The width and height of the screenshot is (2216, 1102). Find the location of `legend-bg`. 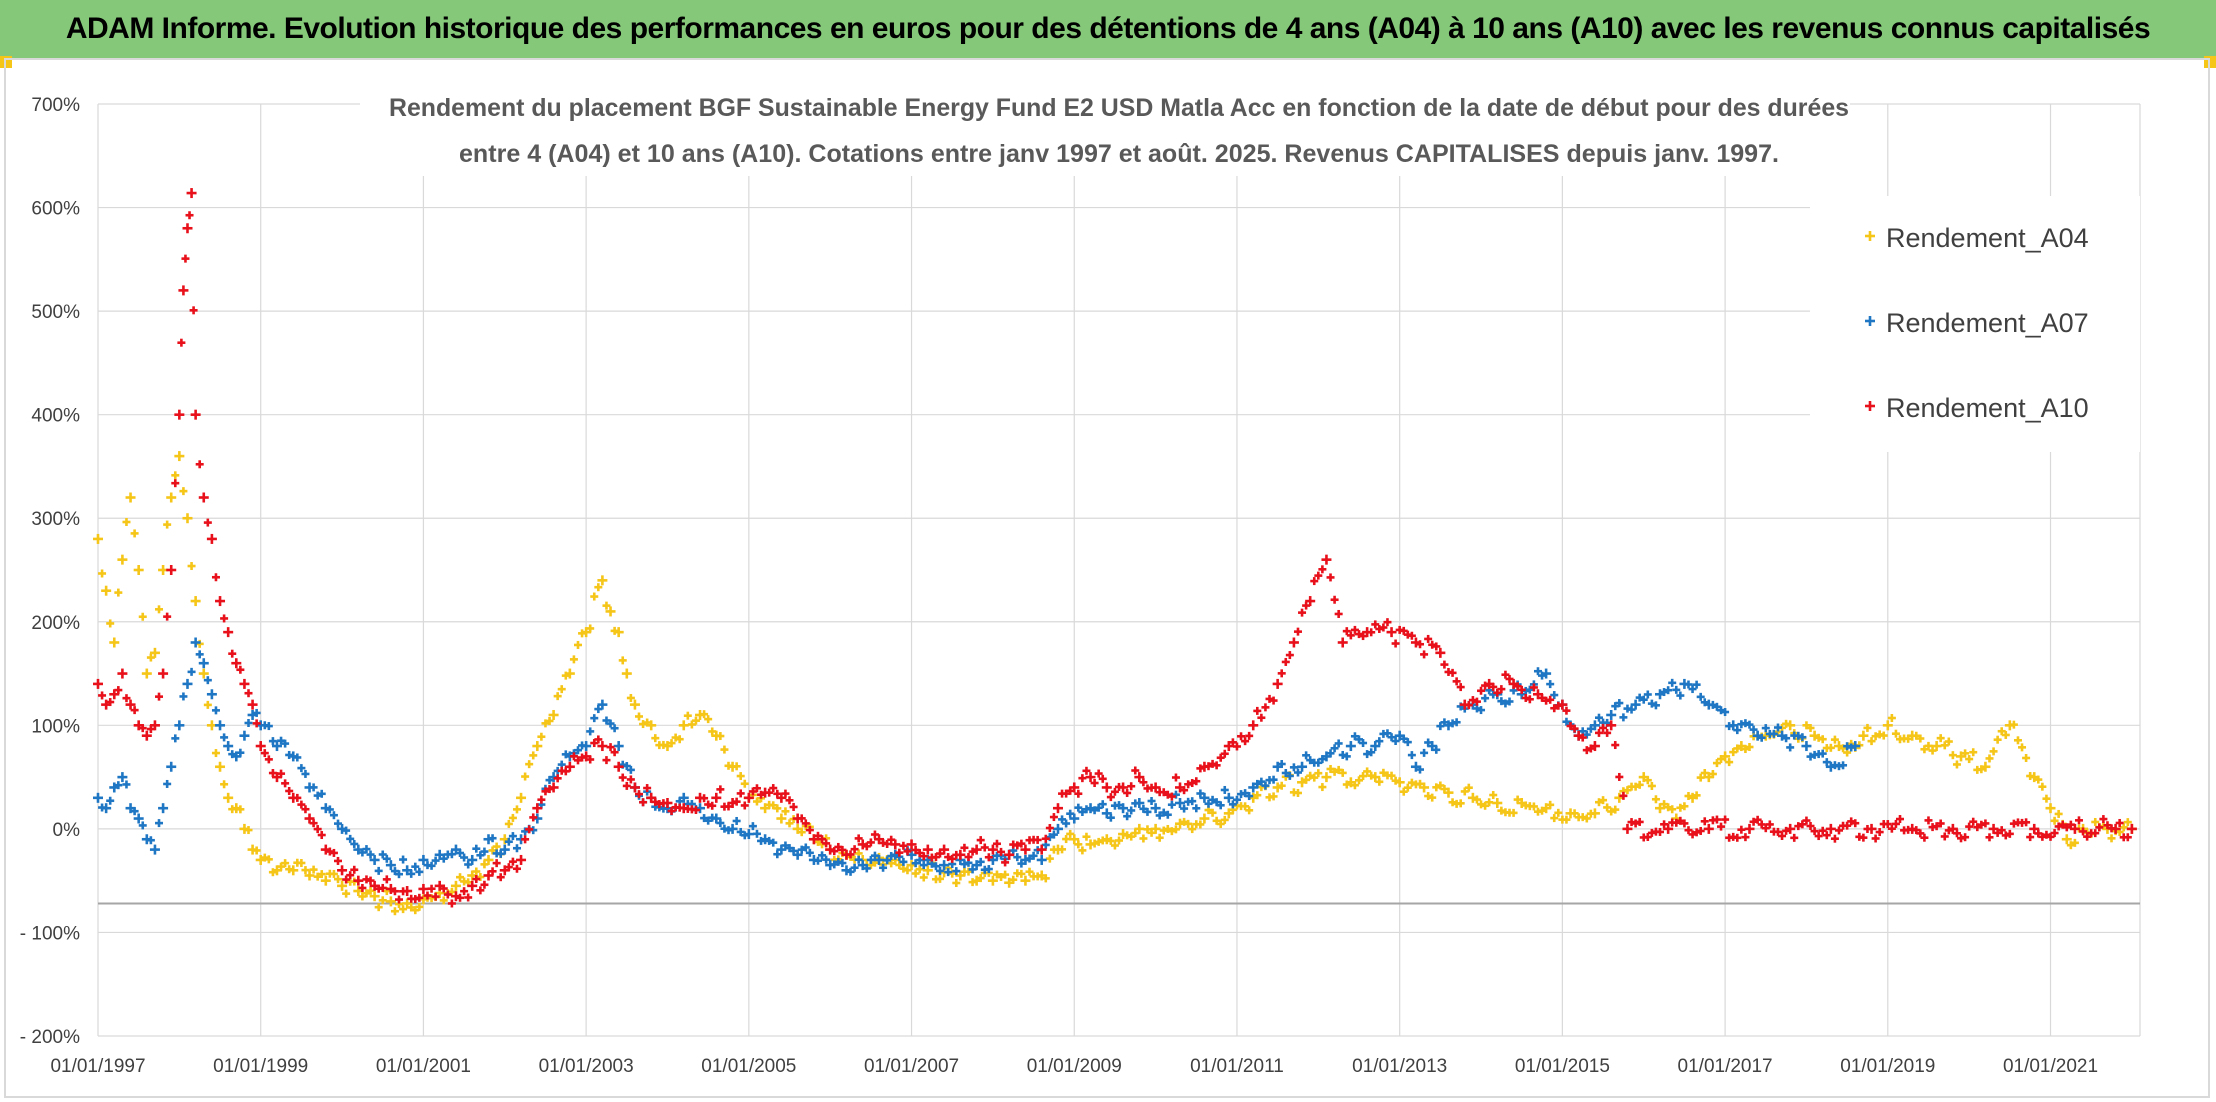

legend-bg is located at coordinates (1975, 324).